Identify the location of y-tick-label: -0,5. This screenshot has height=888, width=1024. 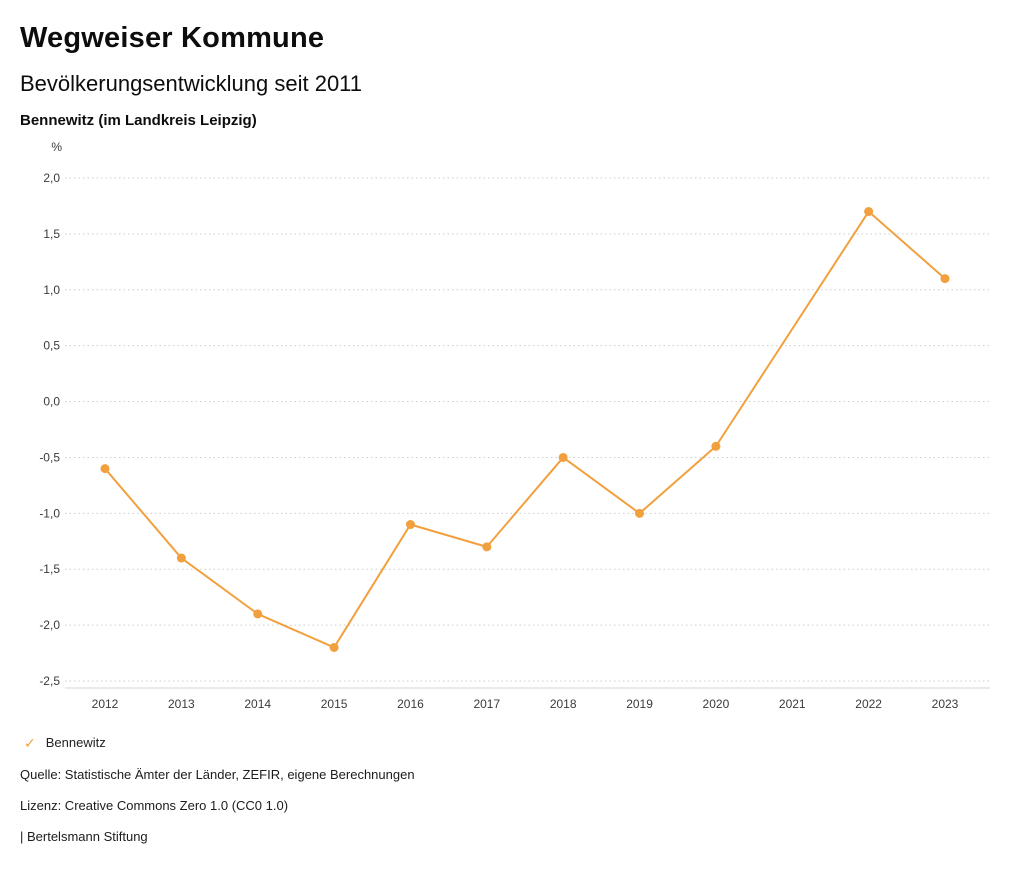
(49, 457).